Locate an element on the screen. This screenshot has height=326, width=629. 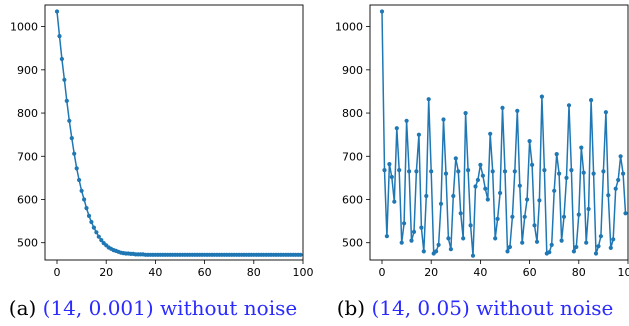
x-tick-label: 20 is located at coordinates (431, 272).